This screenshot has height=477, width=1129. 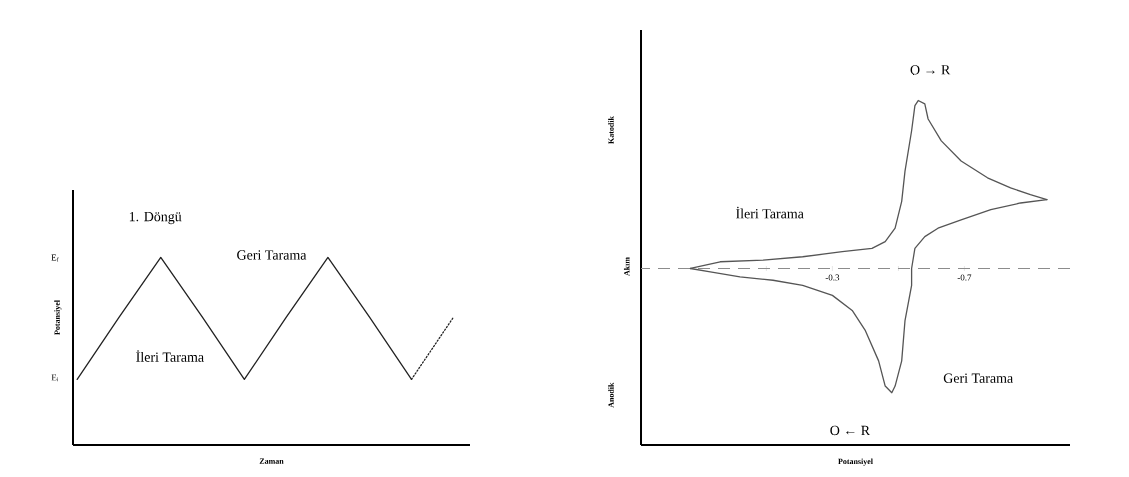 I want to click on text: O ← R, so click(x=850, y=430).